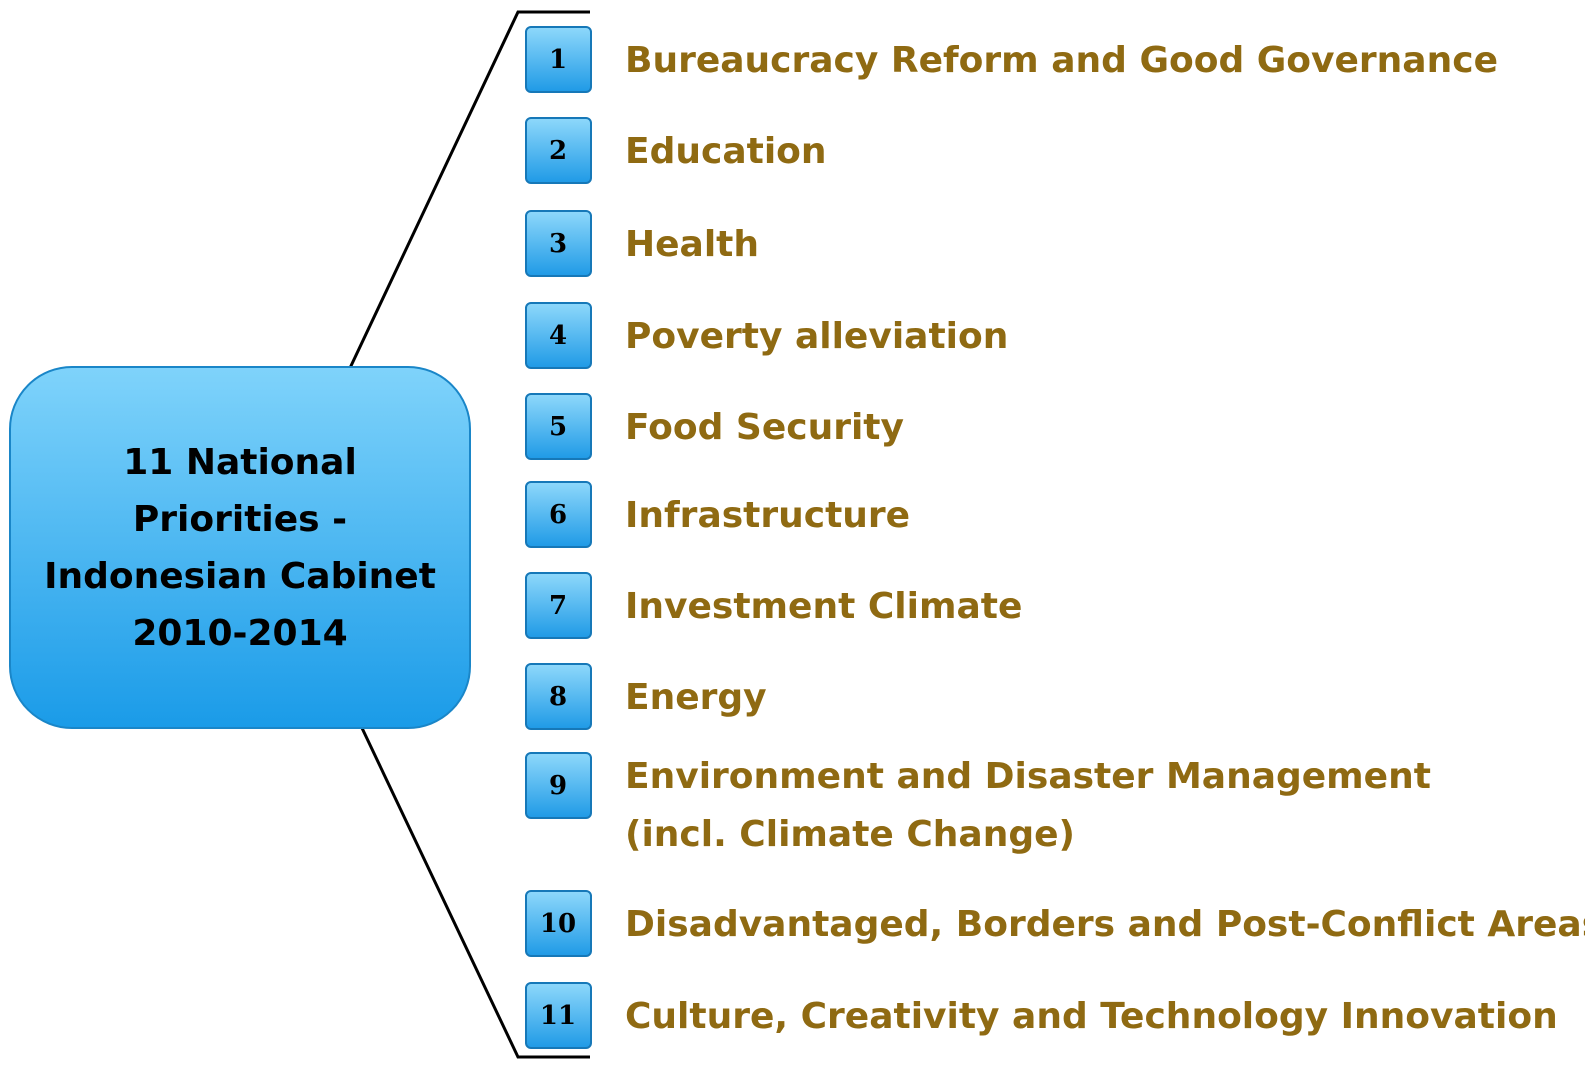 The width and height of the screenshot is (1585, 1069). I want to click on number: 7, so click(558, 606).